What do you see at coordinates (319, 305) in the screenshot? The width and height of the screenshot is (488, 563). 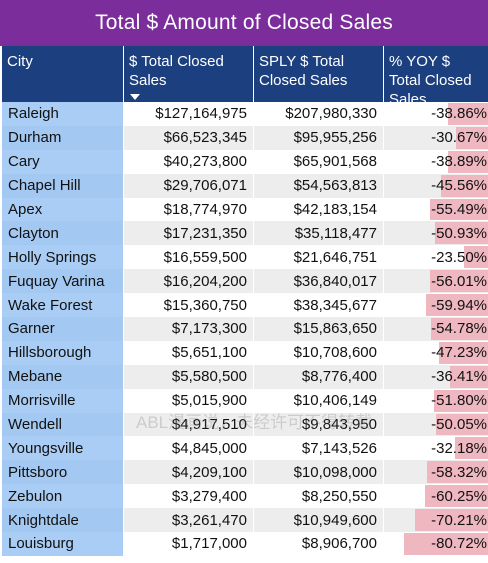 I see `cell-sply-total-closed-sales: $38,345,677` at bounding box center [319, 305].